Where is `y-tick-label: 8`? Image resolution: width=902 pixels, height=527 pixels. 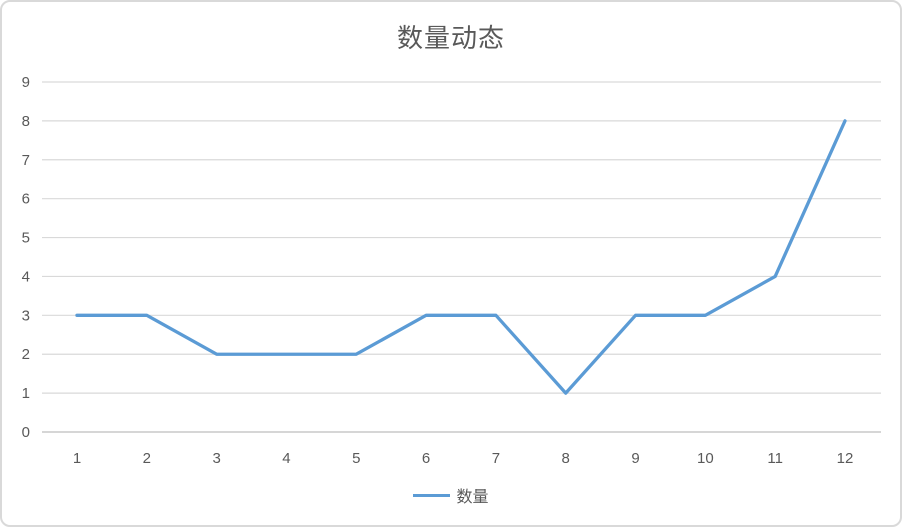 y-tick-label: 8 is located at coordinates (26, 121).